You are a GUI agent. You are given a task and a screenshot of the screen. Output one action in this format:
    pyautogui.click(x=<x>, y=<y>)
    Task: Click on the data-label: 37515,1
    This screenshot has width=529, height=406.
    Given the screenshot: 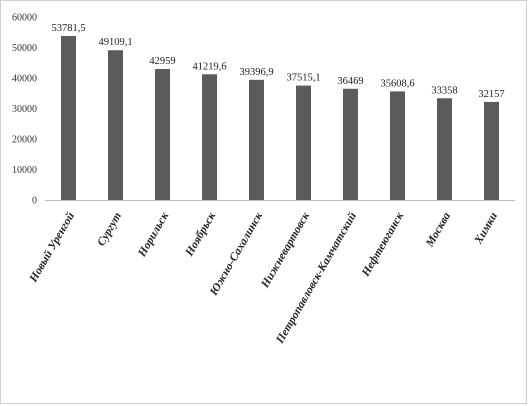 What is the action you would take?
    pyautogui.click(x=303, y=78)
    